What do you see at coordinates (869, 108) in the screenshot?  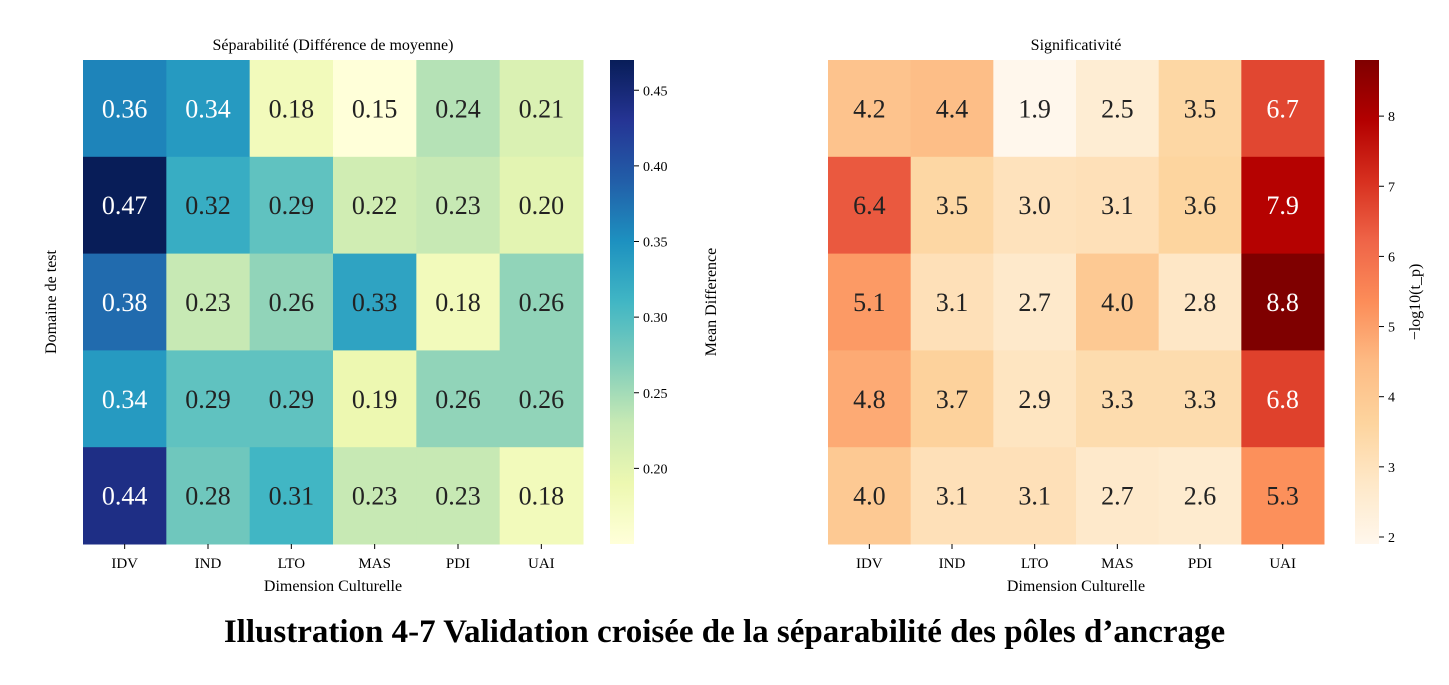 I see `cell-value-label: 4.2` at bounding box center [869, 108].